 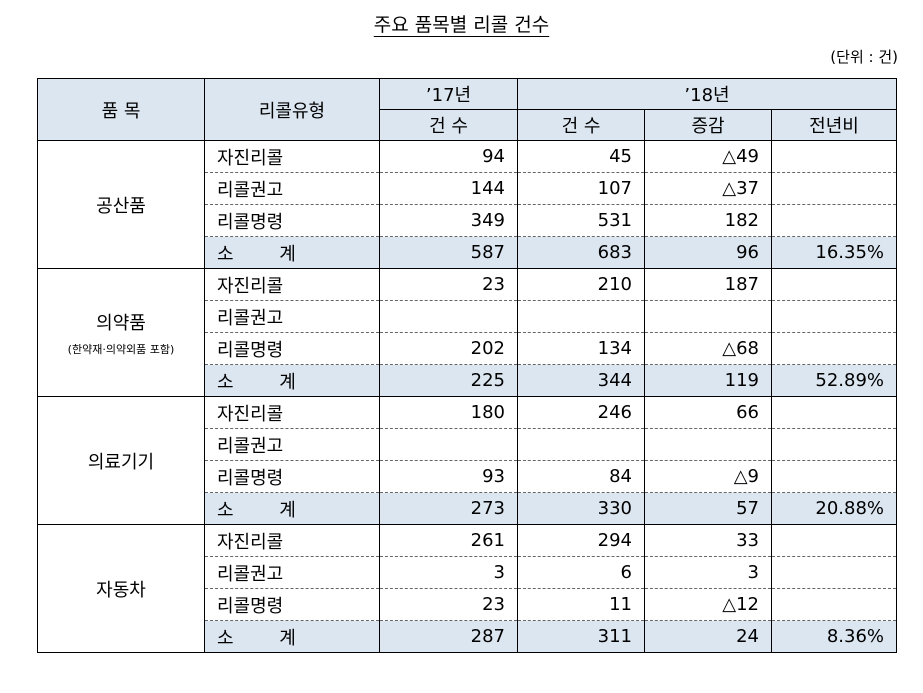 What do you see at coordinates (834, 252) in the screenshot?
I see `ratio-cell: 16.35%` at bounding box center [834, 252].